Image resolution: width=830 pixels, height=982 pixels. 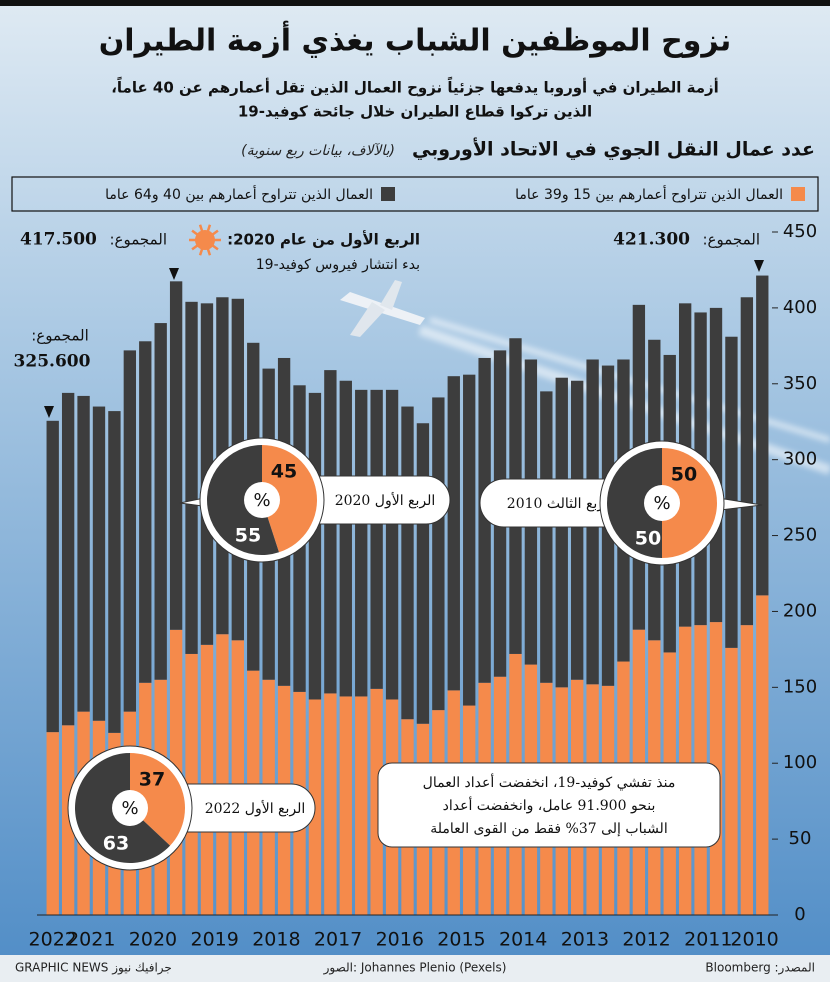 I want to click on y-tick-label: 400, so click(x=800, y=307).